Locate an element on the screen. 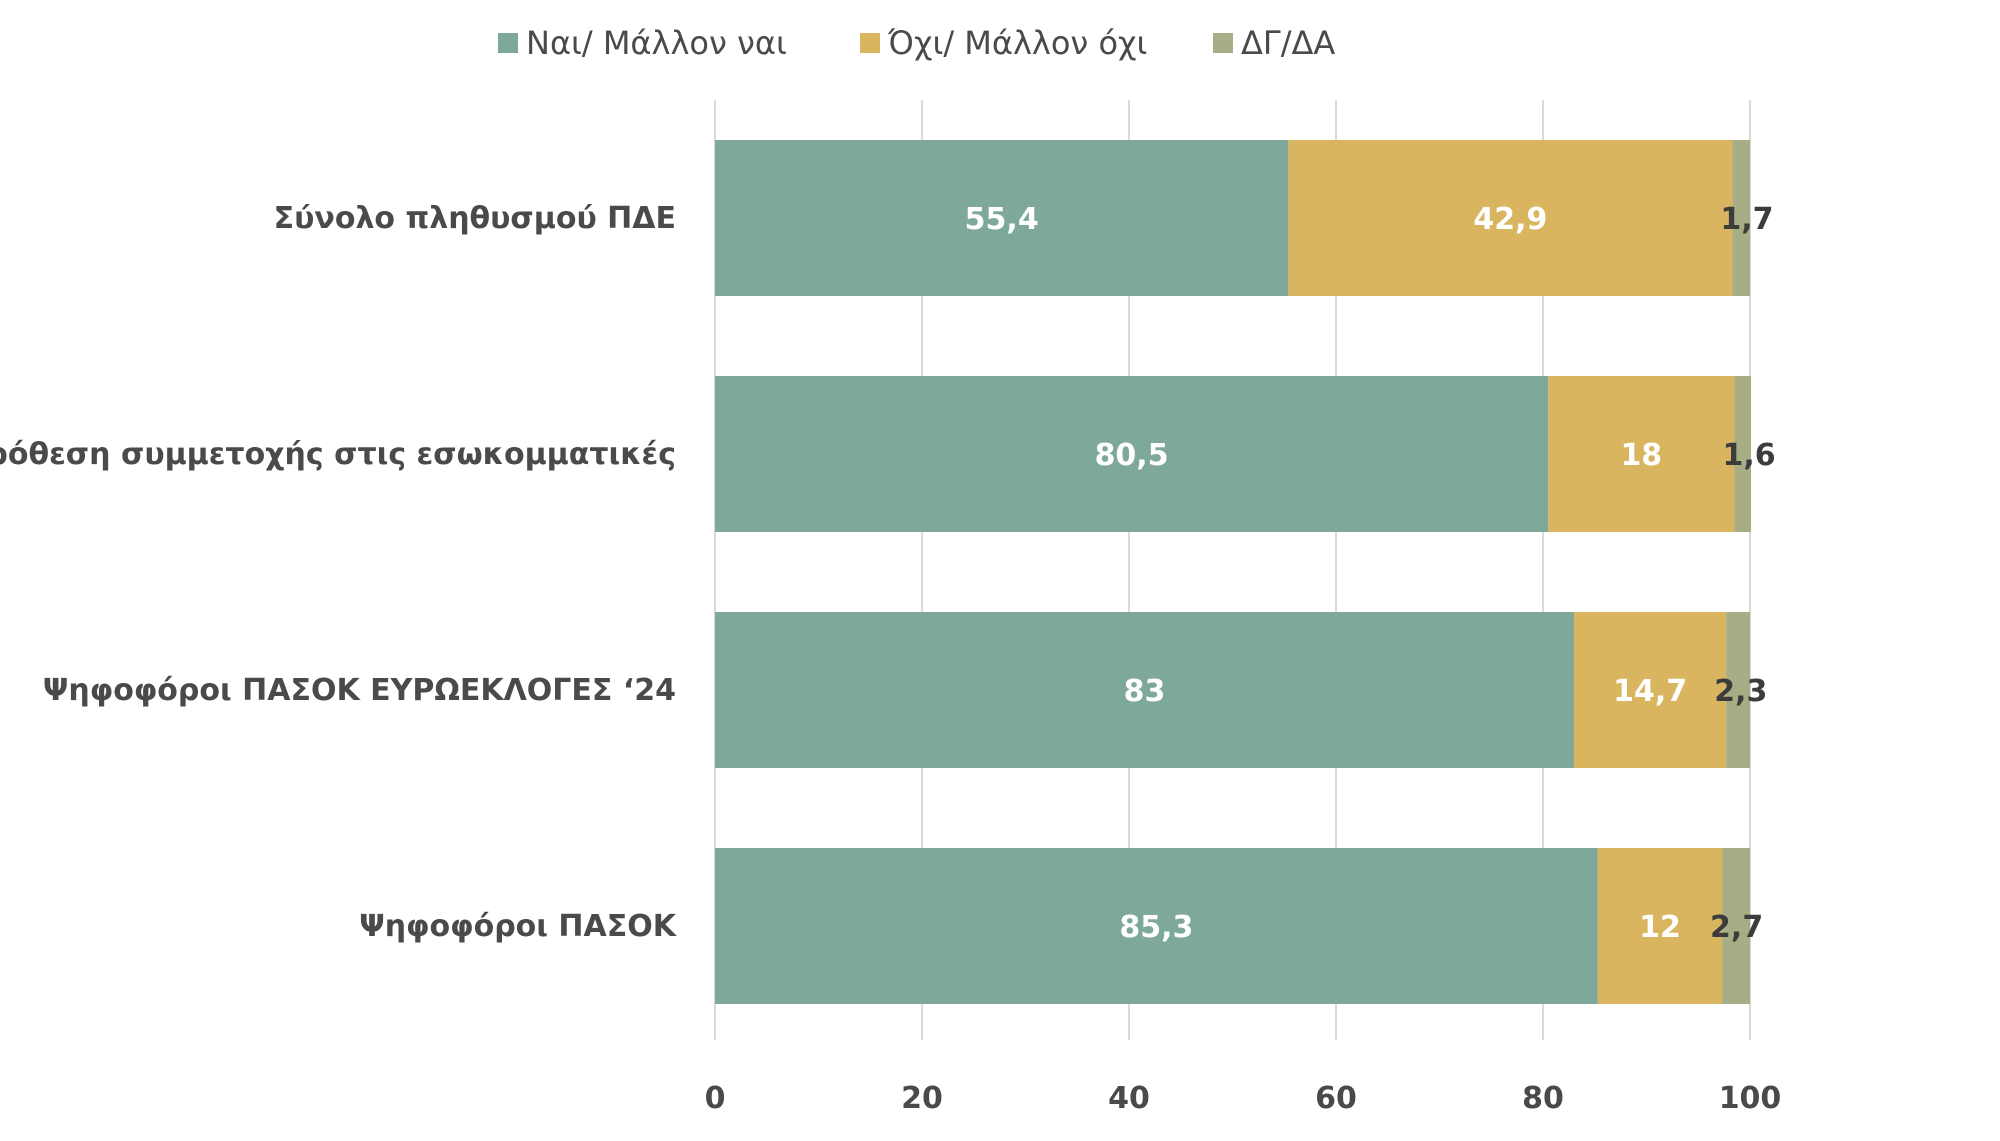  category-label: Πρόθεση συμμετοχής στις εσωκομματικές is located at coordinates (338, 454).